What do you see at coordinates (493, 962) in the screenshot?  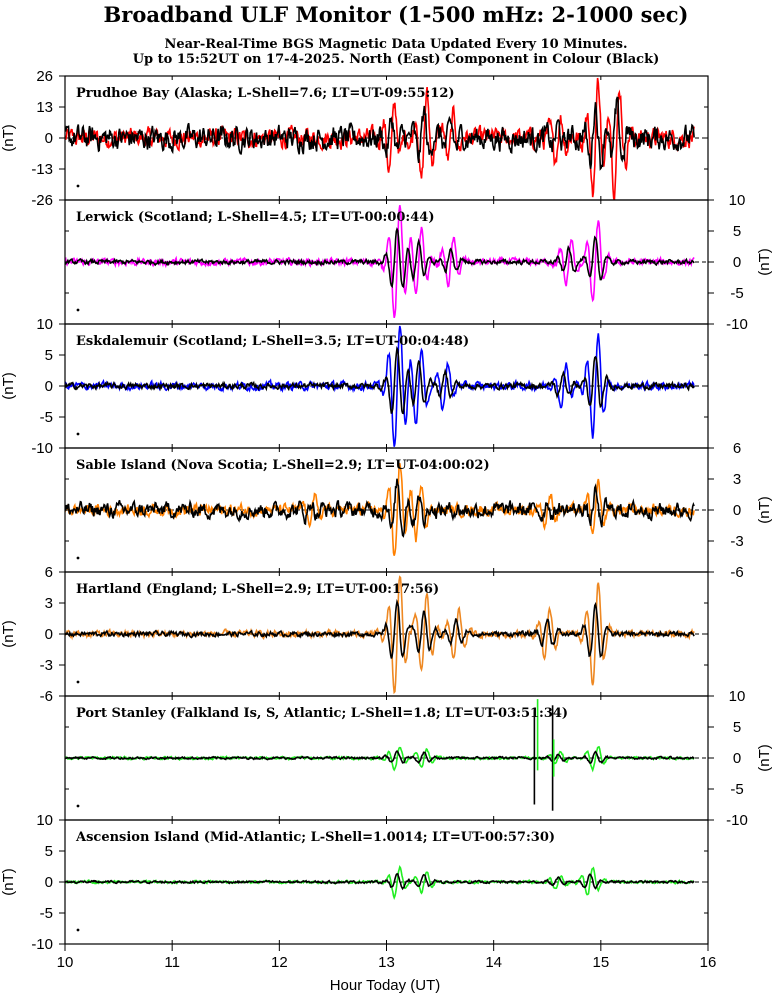 I see `x-tick-label: 14` at bounding box center [493, 962].